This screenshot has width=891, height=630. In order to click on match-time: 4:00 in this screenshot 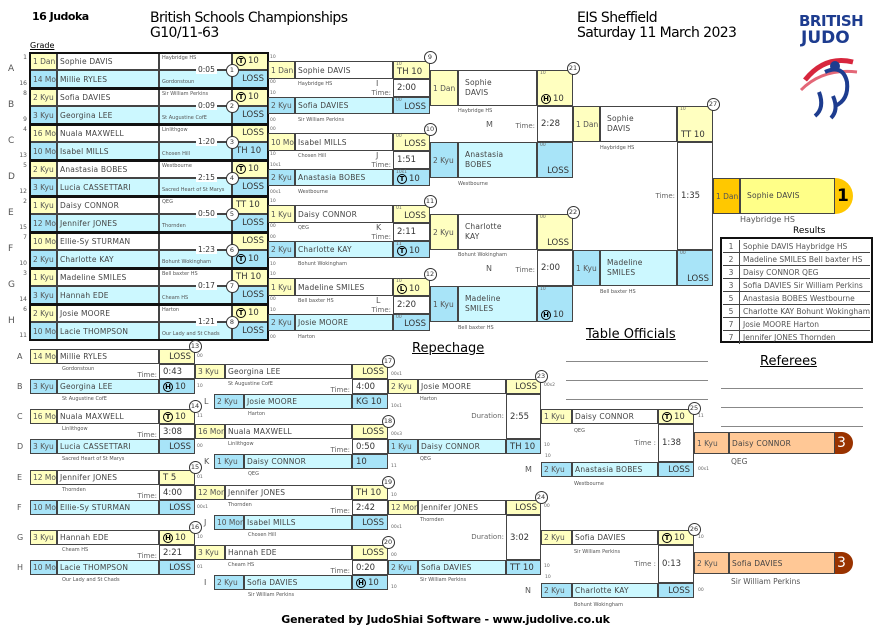, I will do `click(370, 386)`.